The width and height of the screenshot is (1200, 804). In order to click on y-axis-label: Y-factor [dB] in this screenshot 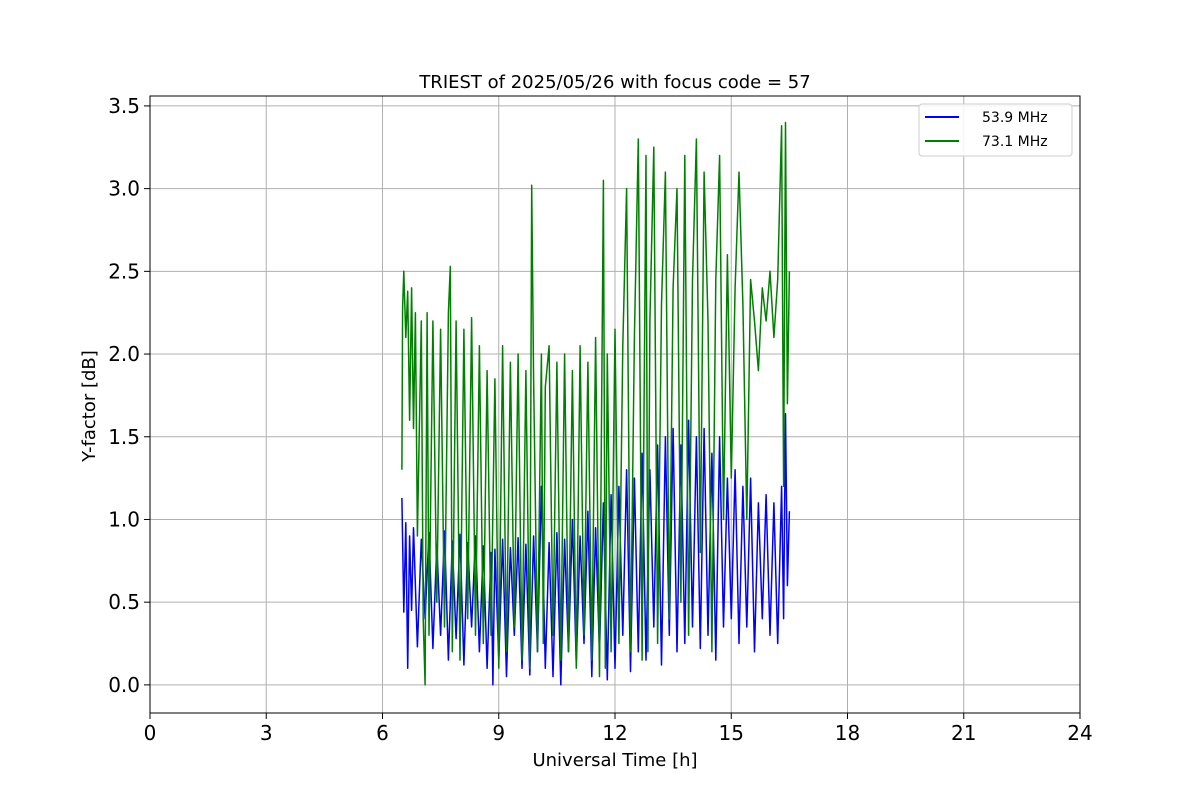, I will do `click(89, 406)`.